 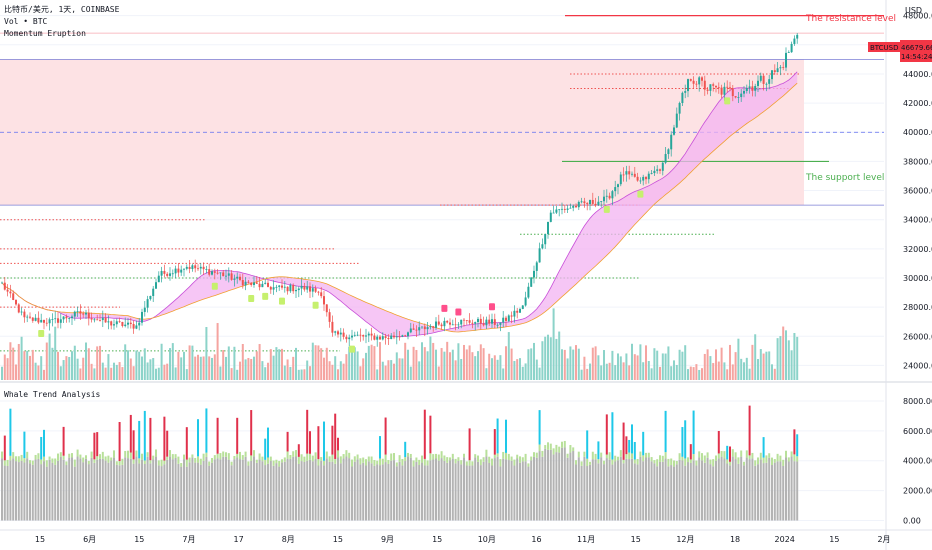 I want to click on symbol-legend: 比特币/美元, 1天, COINBASE, so click(x=62, y=9).